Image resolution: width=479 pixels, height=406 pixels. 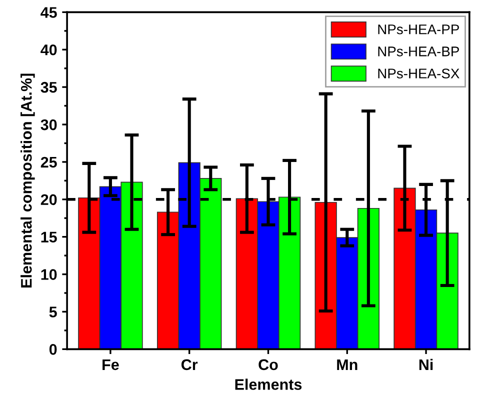 What do you see at coordinates (268, 364) in the screenshot?
I see `x-tick-label: Co` at bounding box center [268, 364].